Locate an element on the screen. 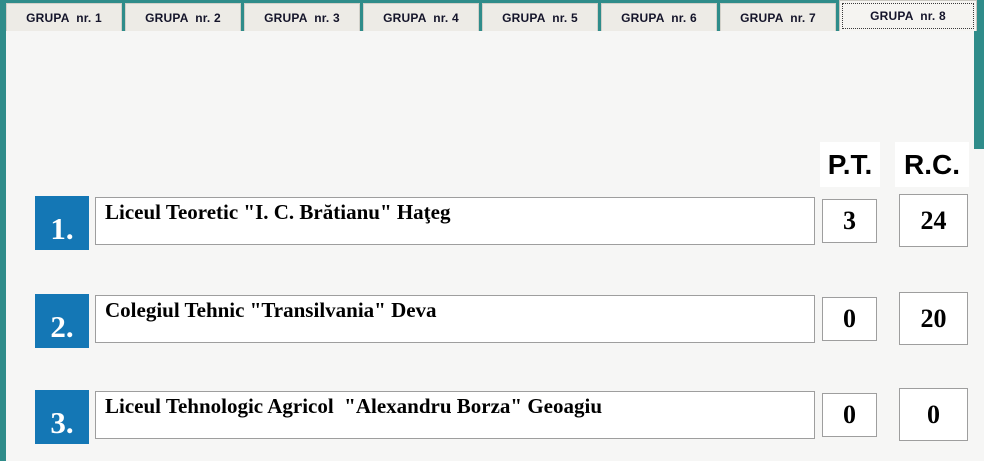 This screenshot has height=461, width=984. tab-grupa-4: GRUPA nr. 4 is located at coordinates (421, 17).